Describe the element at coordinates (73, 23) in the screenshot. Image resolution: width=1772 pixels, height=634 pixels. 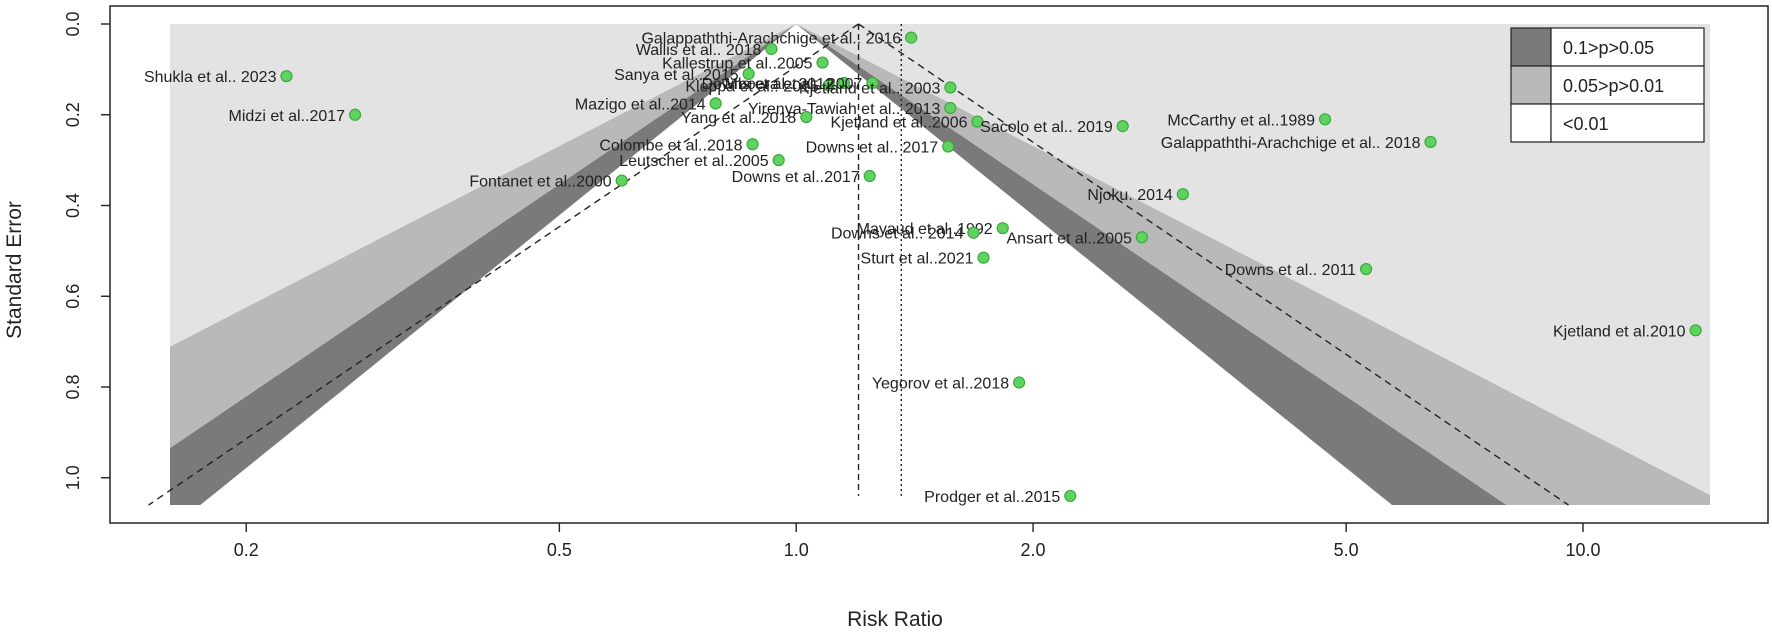
I see `y-tick-label: 0.0` at that location.